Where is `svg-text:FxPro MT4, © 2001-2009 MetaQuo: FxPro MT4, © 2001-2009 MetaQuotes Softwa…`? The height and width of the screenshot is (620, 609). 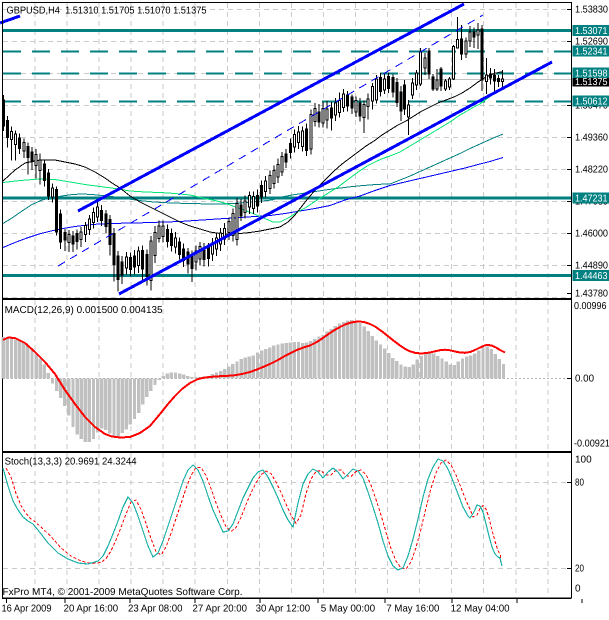
svg-text:FxPro MT4, © 2001-2009 MetaQuo: FxPro MT4, © 2001-2009 MetaQuotes Softwa… is located at coordinates (123, 592).